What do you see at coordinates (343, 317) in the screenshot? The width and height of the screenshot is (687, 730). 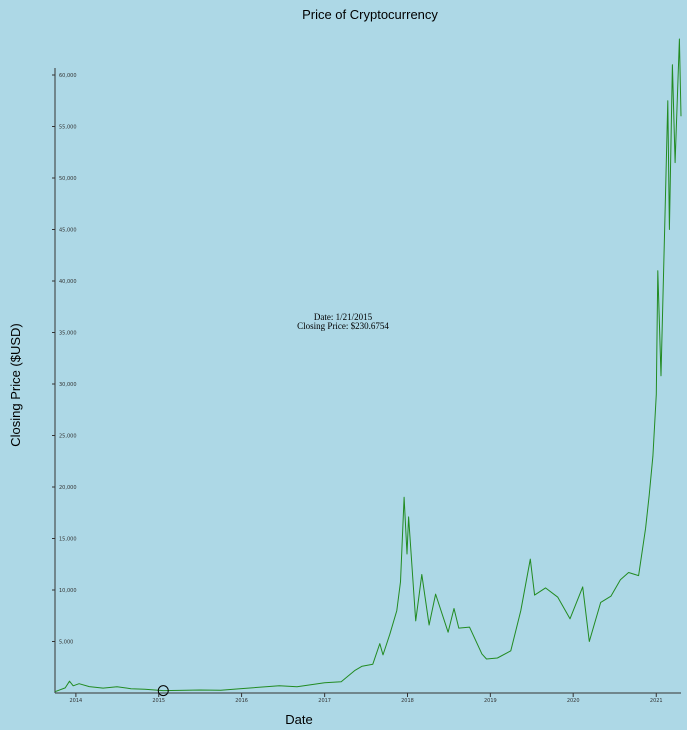 I see `tooltip-date-text: Date: 1/21/2015` at bounding box center [343, 317].